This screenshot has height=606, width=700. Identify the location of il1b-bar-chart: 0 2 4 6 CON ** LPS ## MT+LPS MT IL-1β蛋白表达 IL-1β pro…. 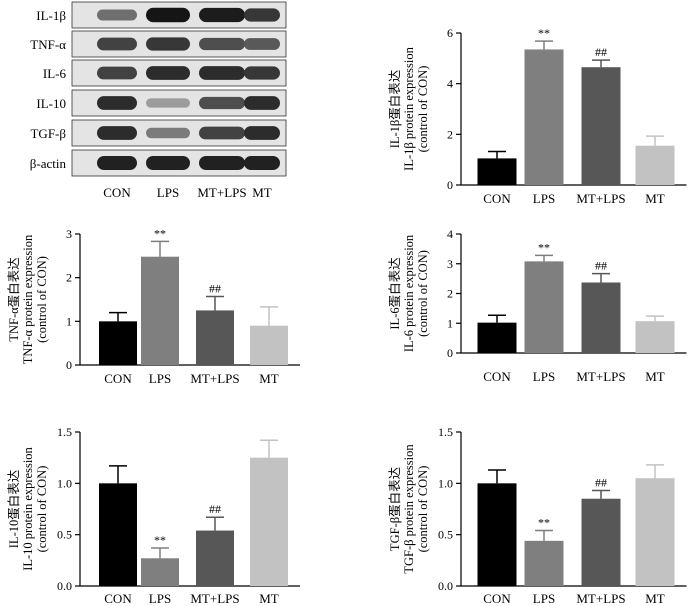
(537, 116).